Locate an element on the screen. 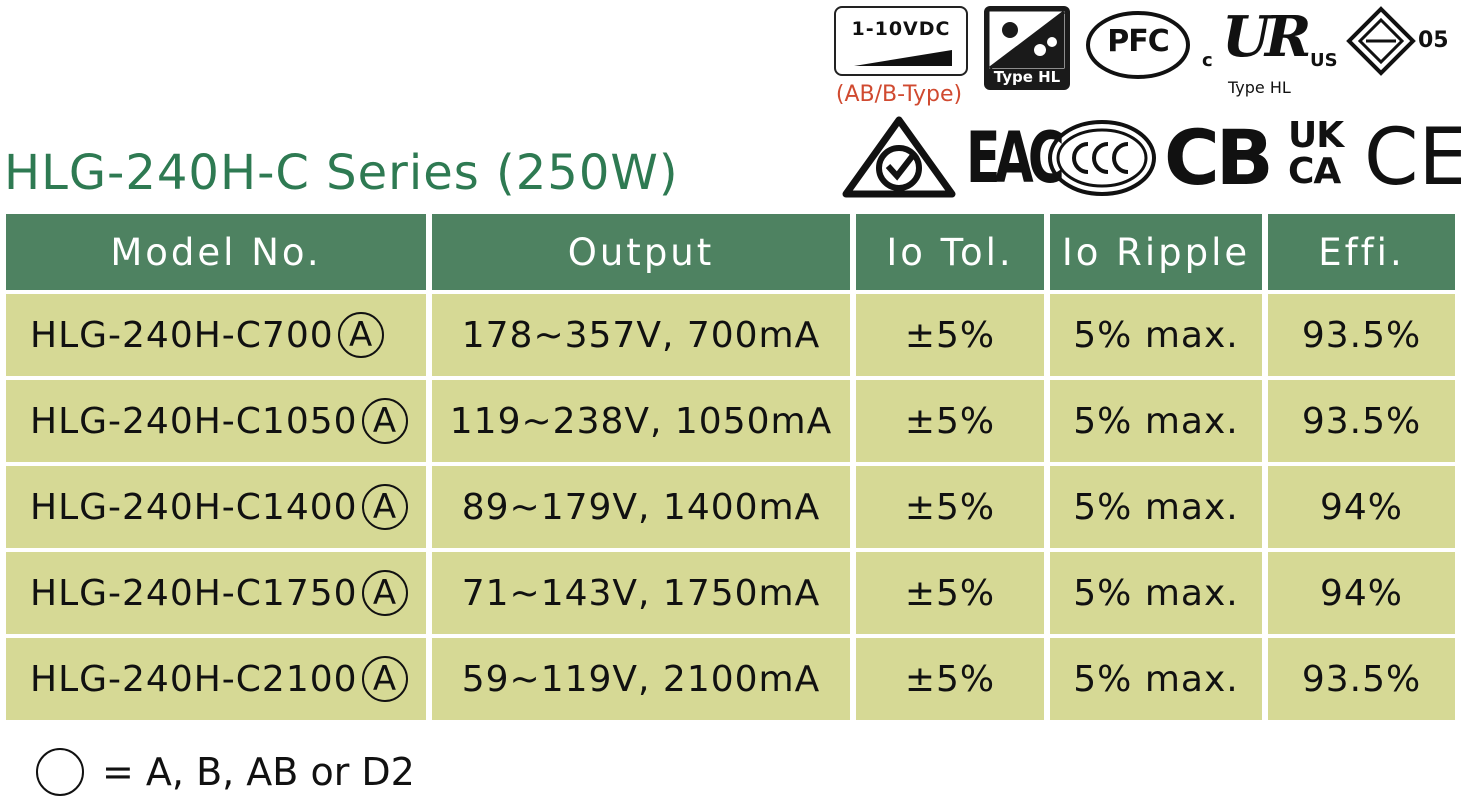  enec-diamond-icon is located at coordinates (1381, 41).